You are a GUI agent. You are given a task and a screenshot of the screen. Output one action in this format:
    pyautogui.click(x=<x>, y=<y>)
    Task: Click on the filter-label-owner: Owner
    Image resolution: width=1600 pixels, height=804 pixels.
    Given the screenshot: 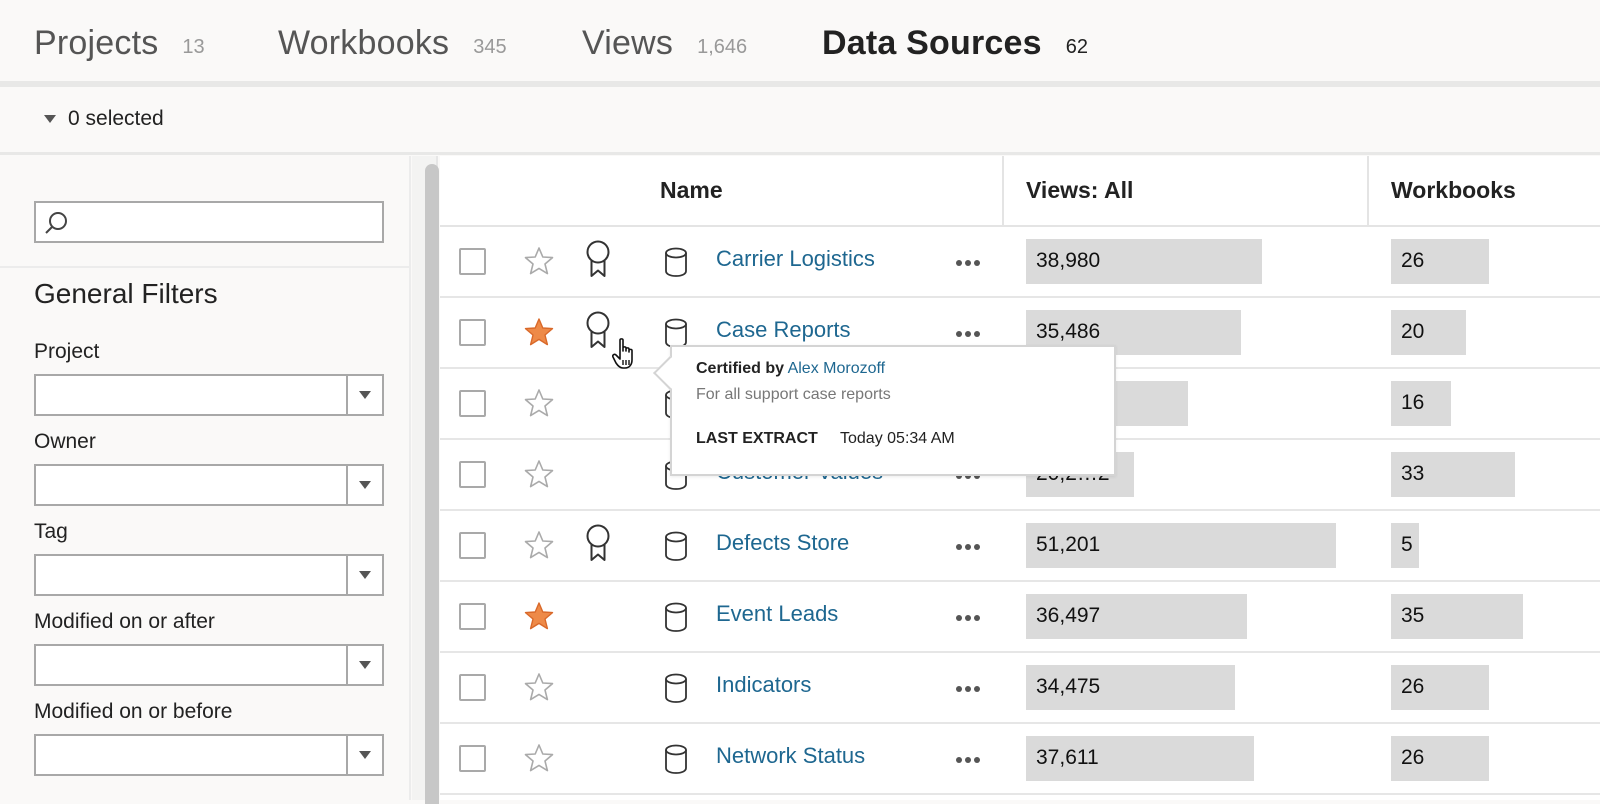 What is the action you would take?
    pyautogui.click(x=65, y=441)
    